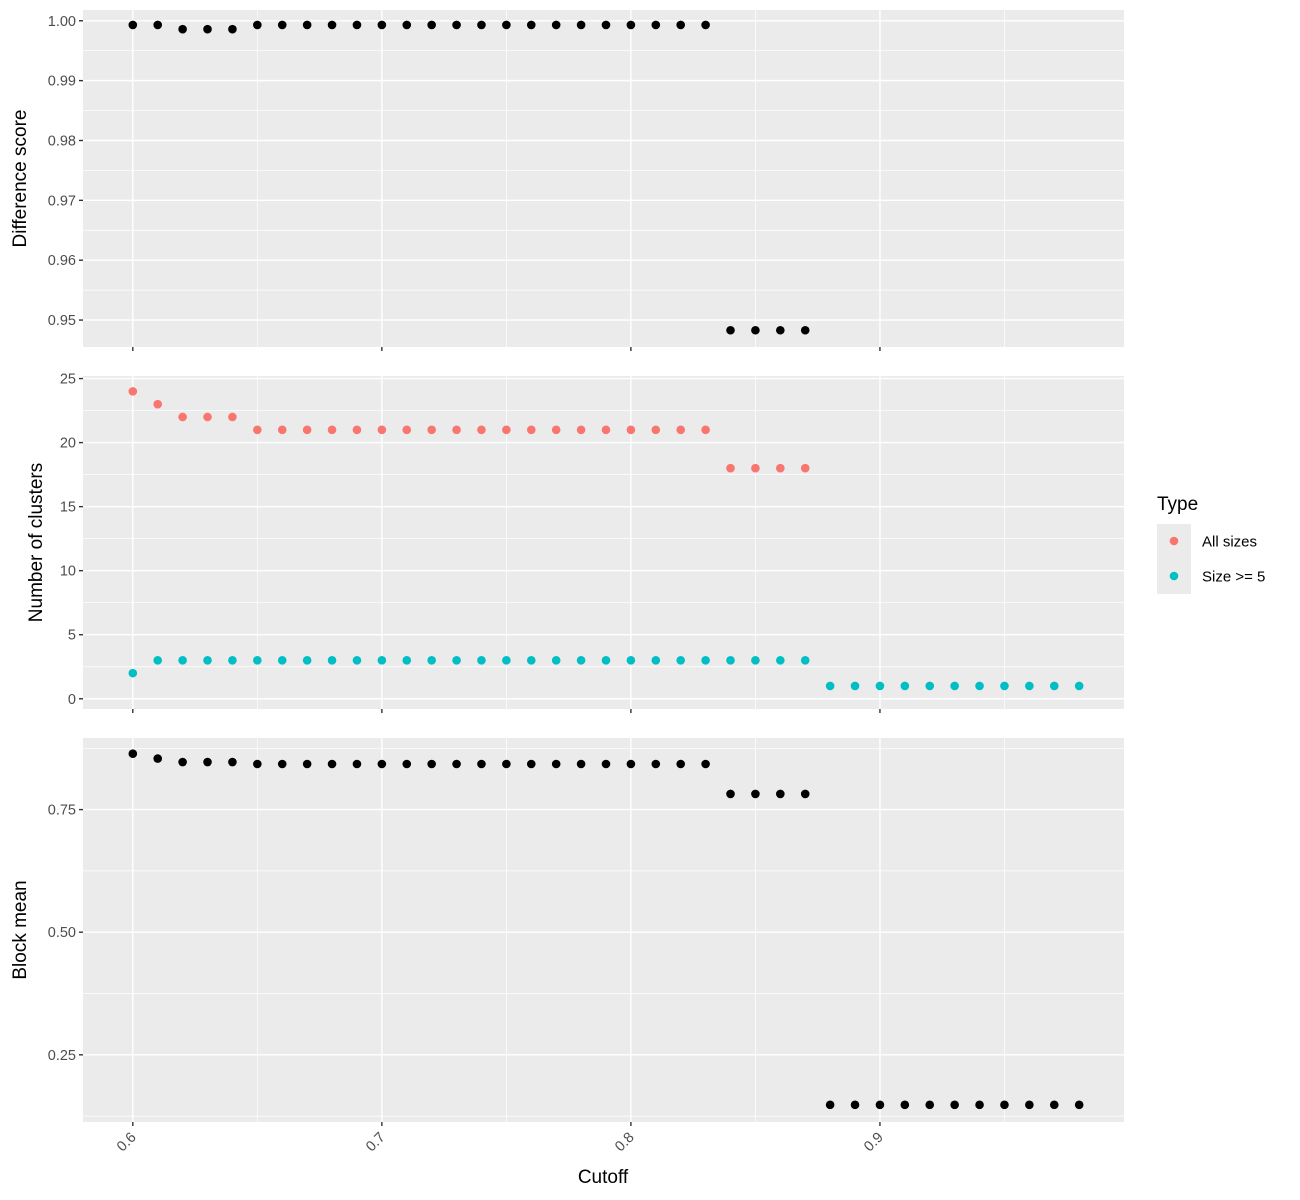 The width and height of the screenshot is (1300, 1200). What do you see at coordinates (62, 82) in the screenshot?
I see `y-tick-label: 0.99` at bounding box center [62, 82].